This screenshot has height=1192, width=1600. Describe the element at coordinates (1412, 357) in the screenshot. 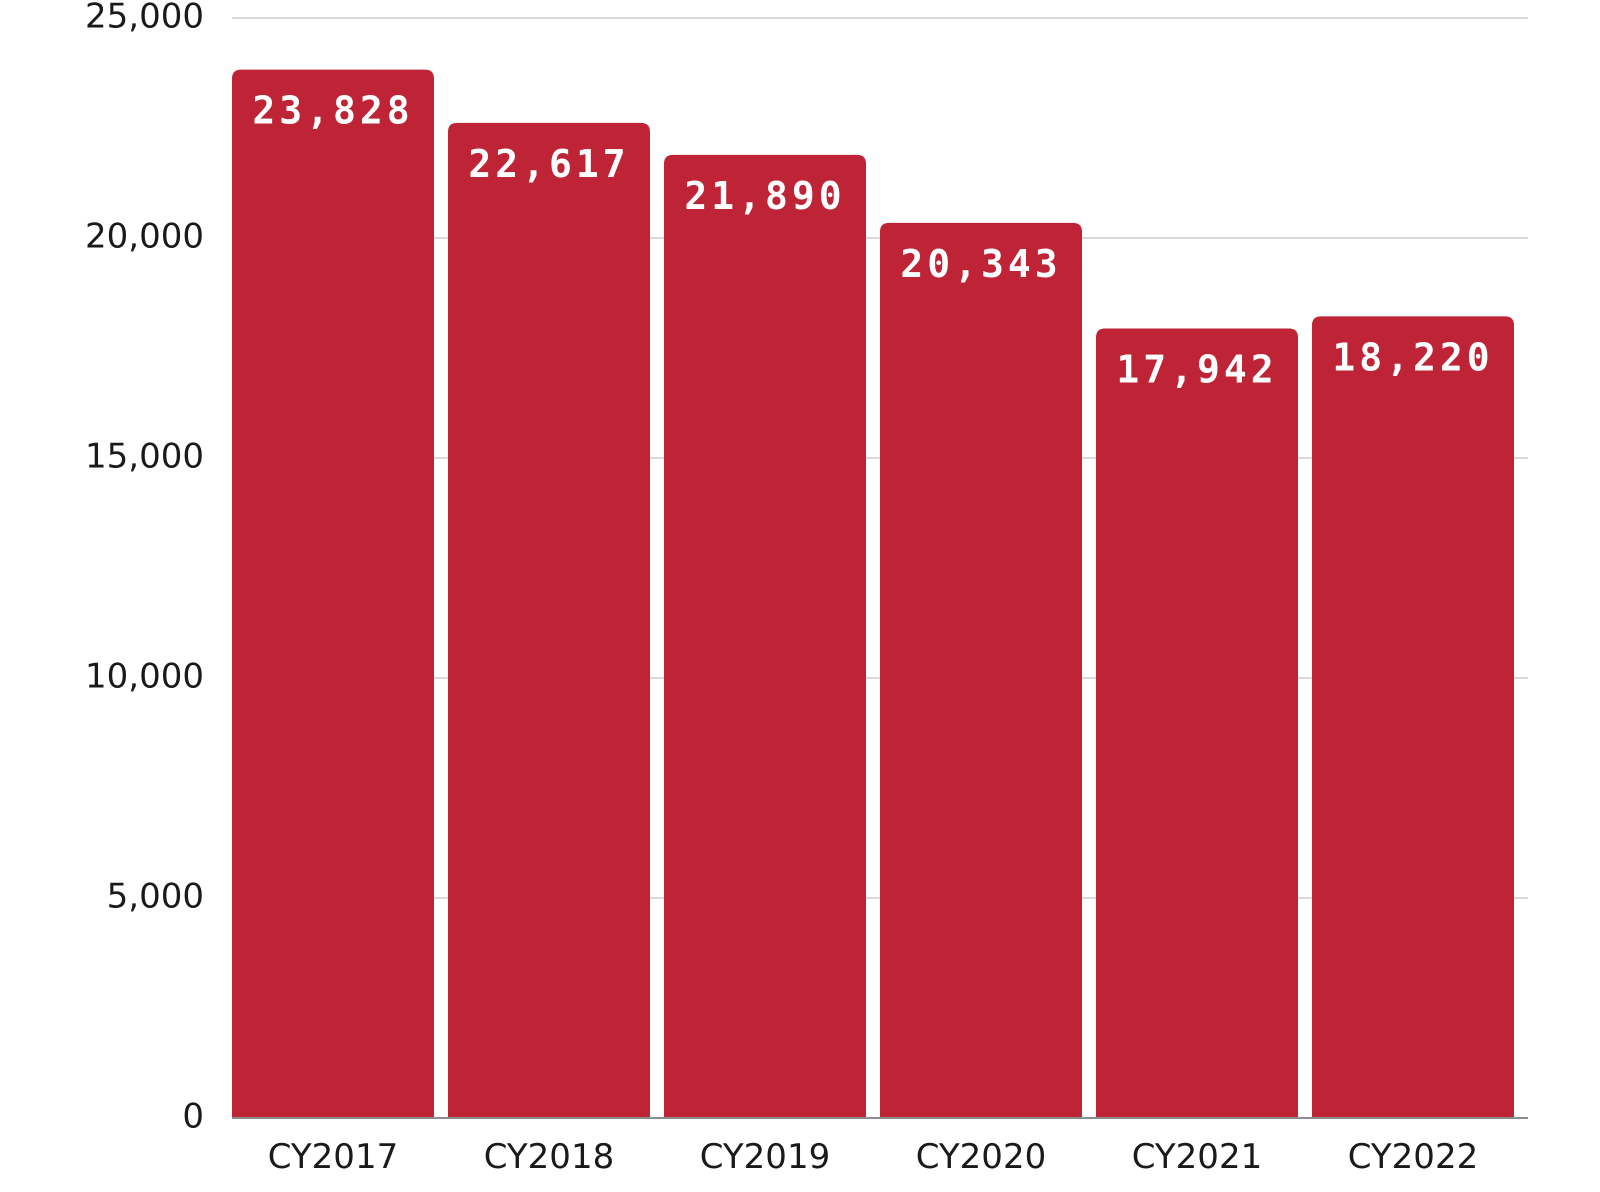

I see `bar-data-label: 18,220` at that location.